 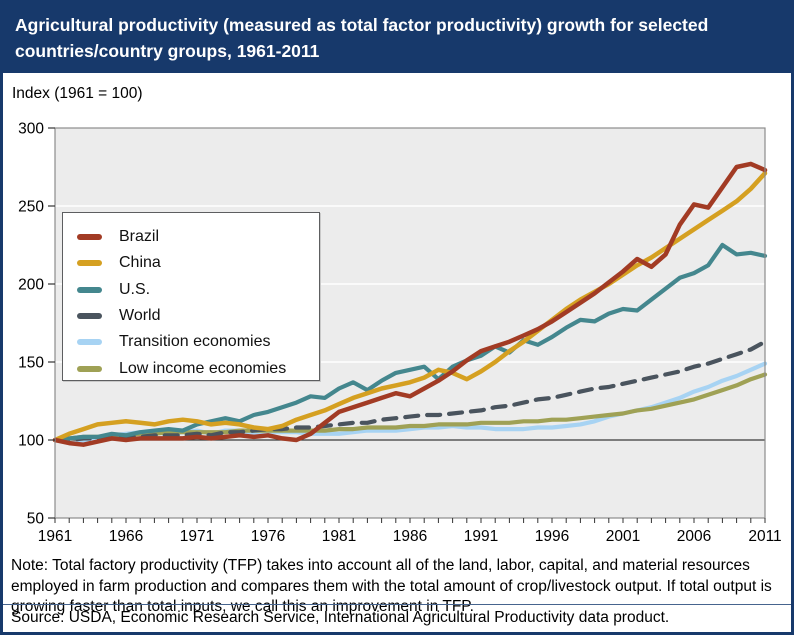 What do you see at coordinates (140, 316) in the screenshot?
I see `legend-label: World` at bounding box center [140, 316].